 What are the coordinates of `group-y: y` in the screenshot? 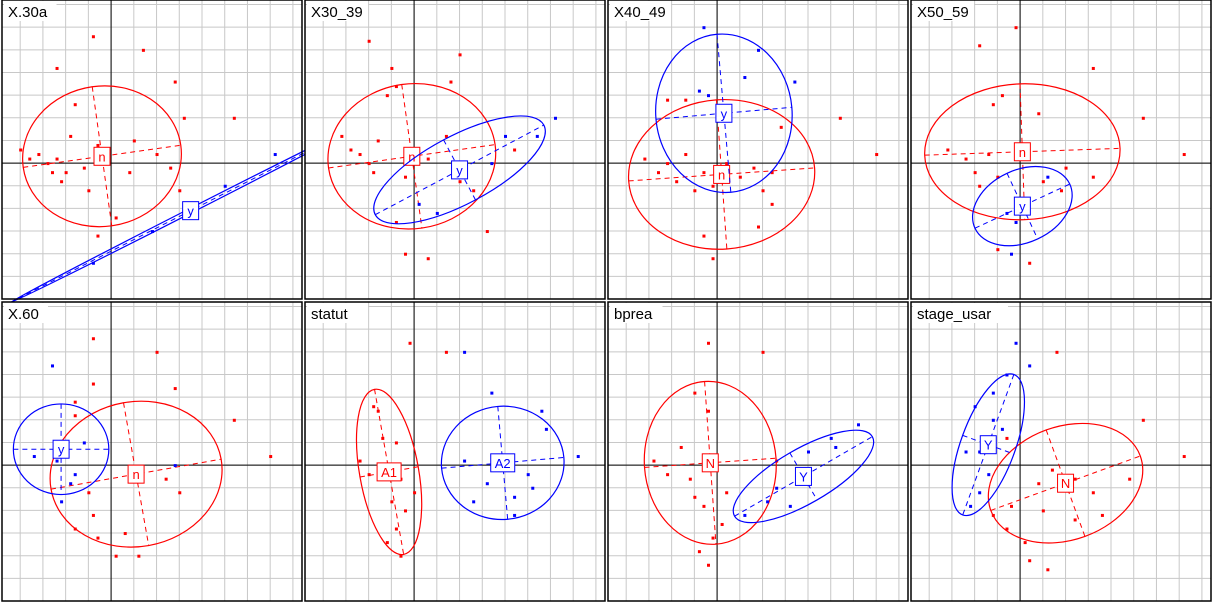 It's located at (1022, 210).